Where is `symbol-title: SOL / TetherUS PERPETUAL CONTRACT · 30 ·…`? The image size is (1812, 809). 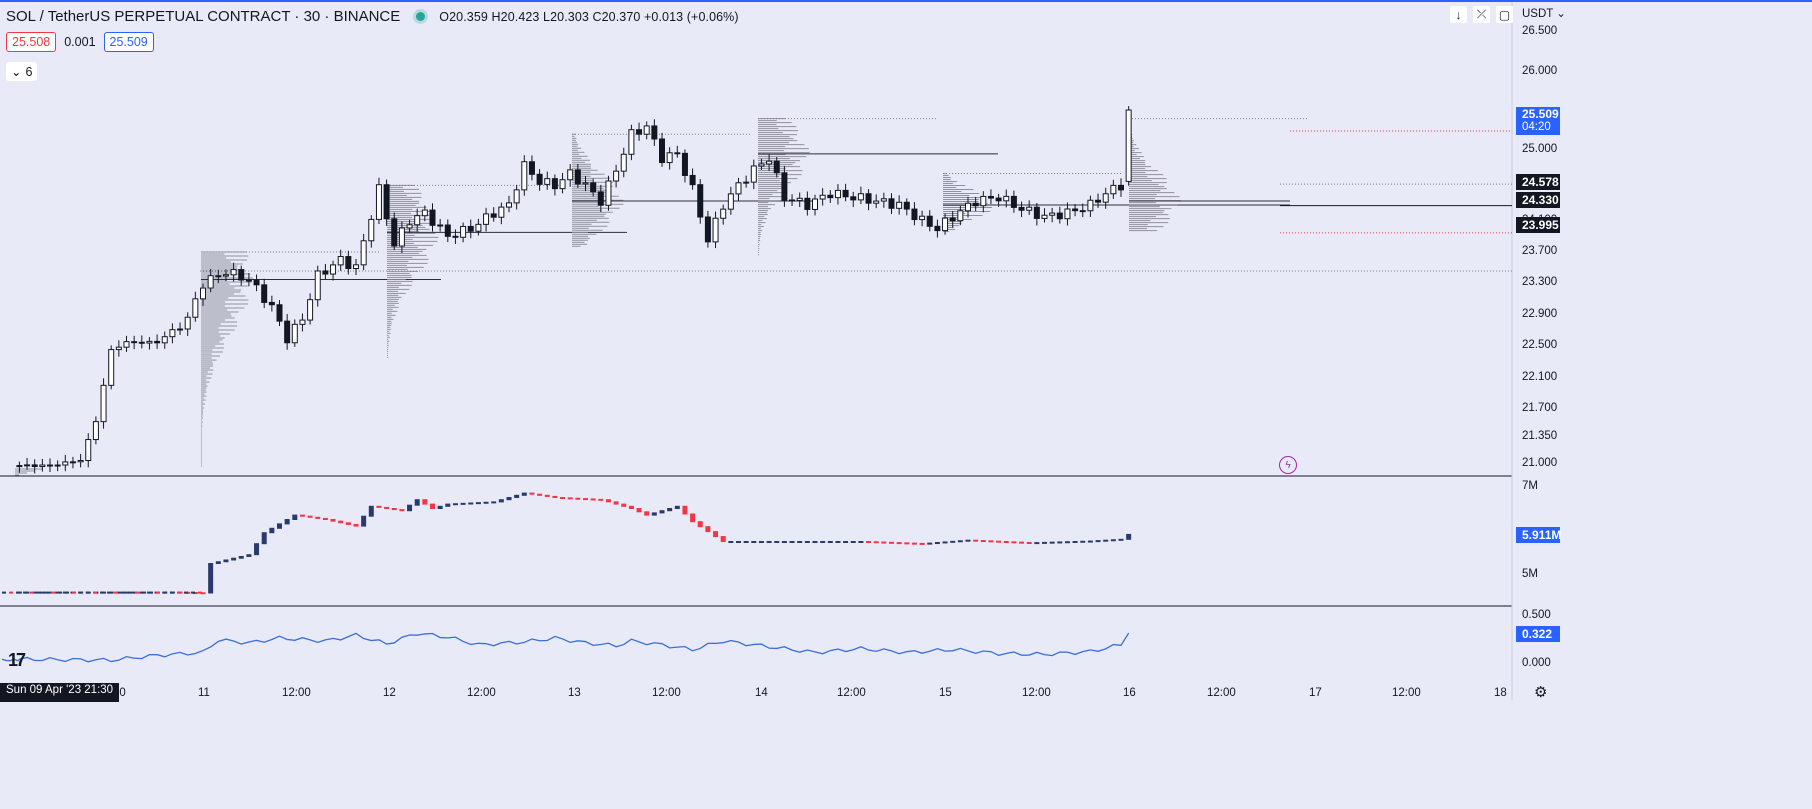
symbol-title: SOL / TetherUS PERPETUAL CONTRACT · 30 ·… is located at coordinates (203, 16).